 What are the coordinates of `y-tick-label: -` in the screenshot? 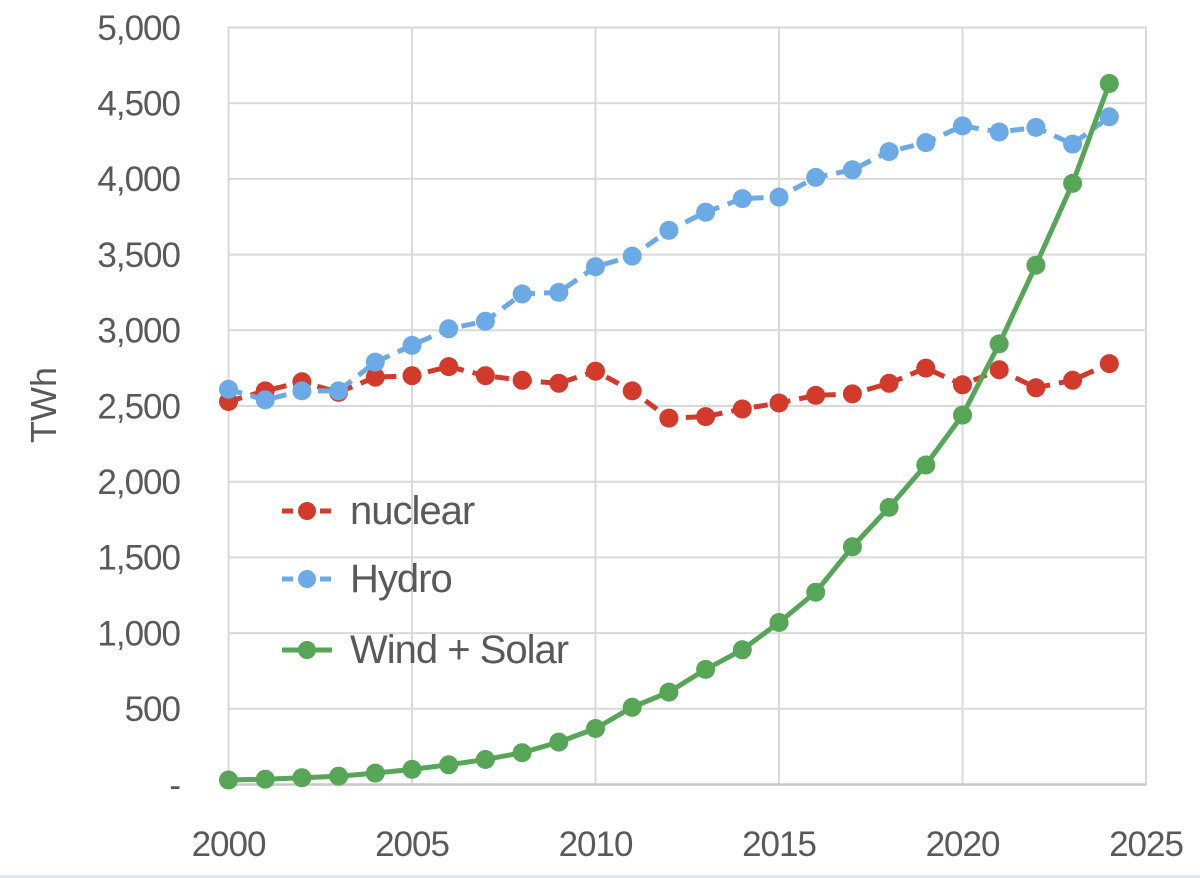 It's located at (174, 785).